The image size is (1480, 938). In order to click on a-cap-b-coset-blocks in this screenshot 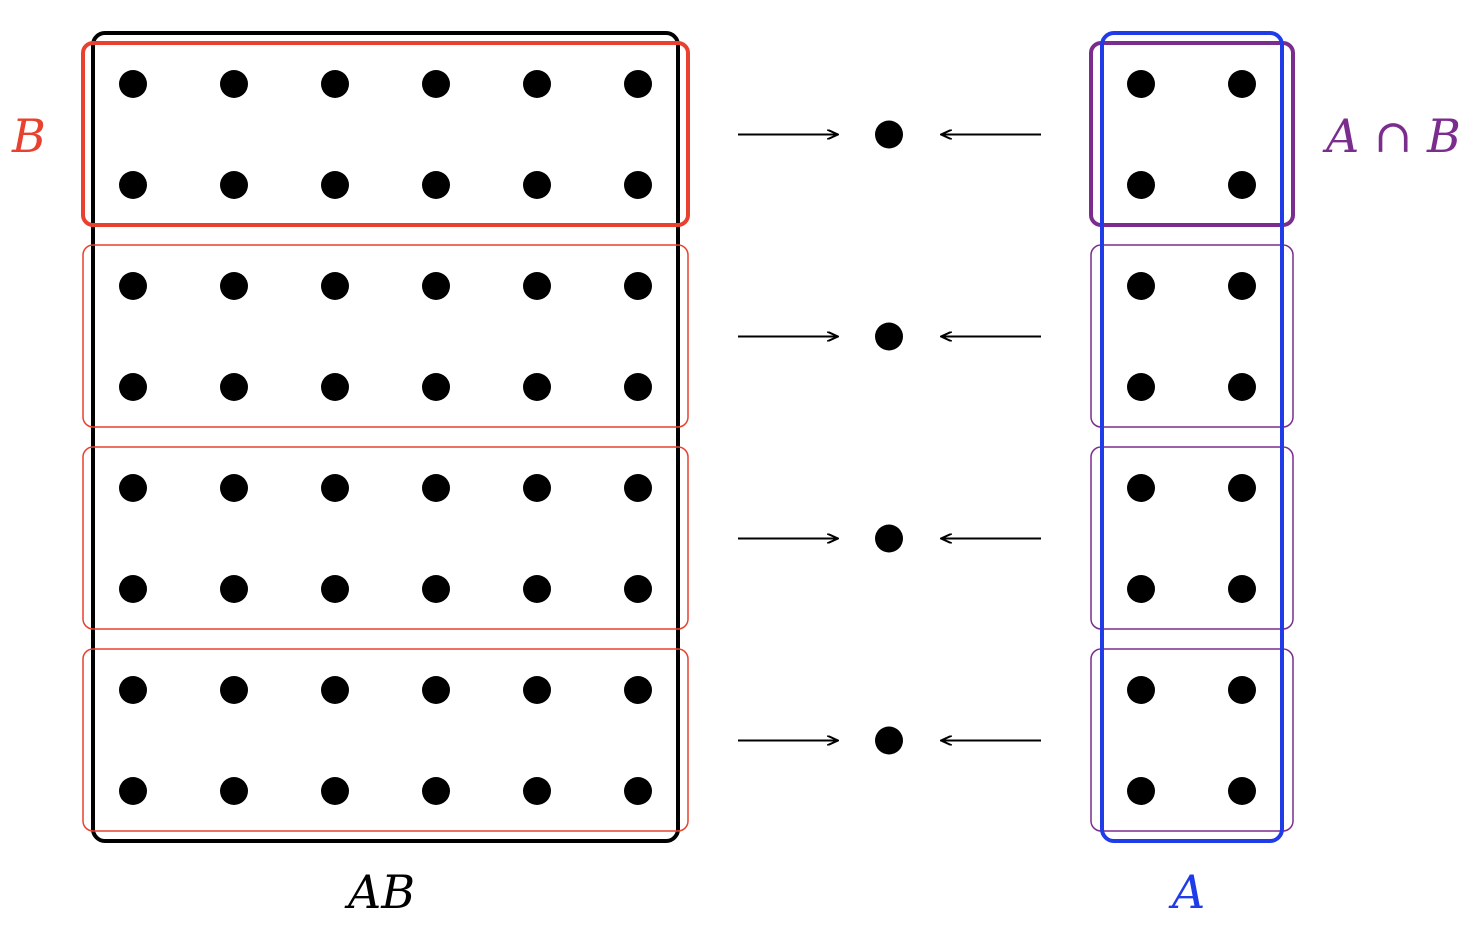, I will do `click(1192, 436)`.